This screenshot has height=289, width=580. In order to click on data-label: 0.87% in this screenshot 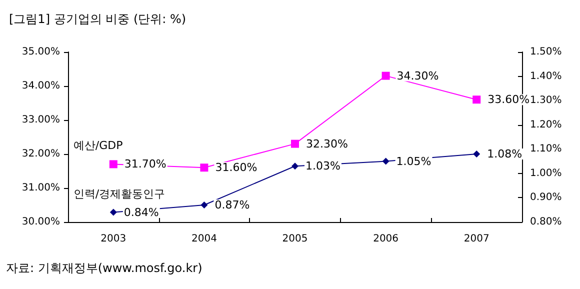, I will do `click(232, 205)`.